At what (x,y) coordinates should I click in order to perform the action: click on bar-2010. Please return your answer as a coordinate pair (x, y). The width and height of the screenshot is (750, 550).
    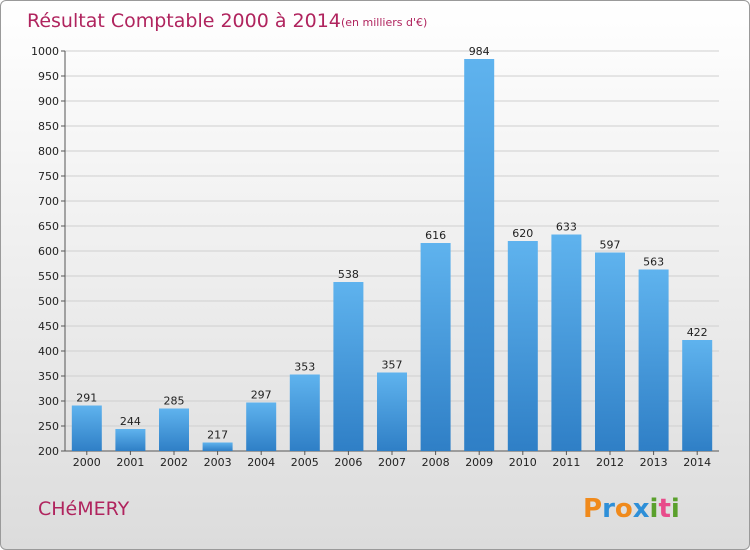
    Looking at the image, I should click on (522, 346).